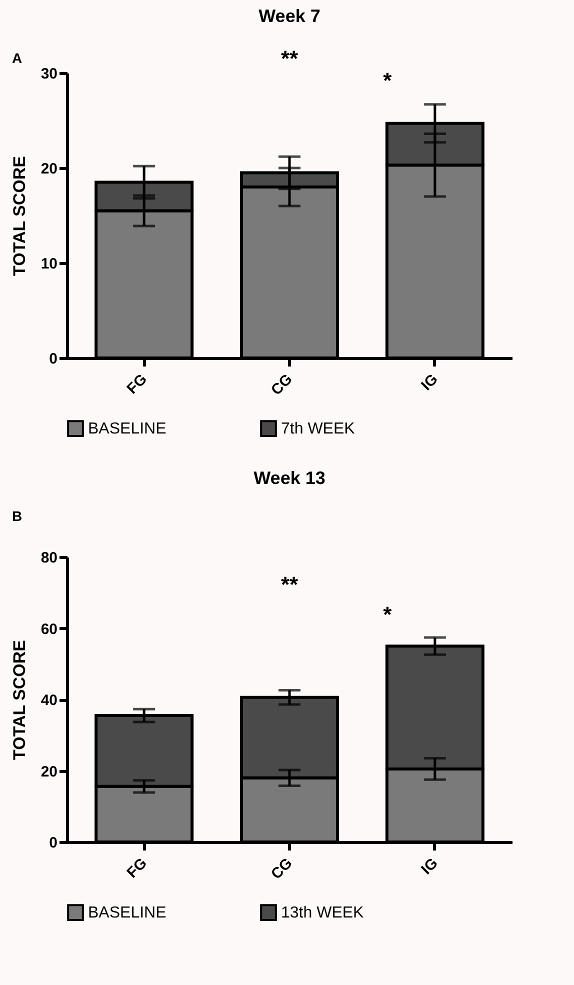 This screenshot has width=574, height=985. Describe the element at coordinates (322, 913) in the screenshot. I see `legend-label: 13th WEEK` at that location.